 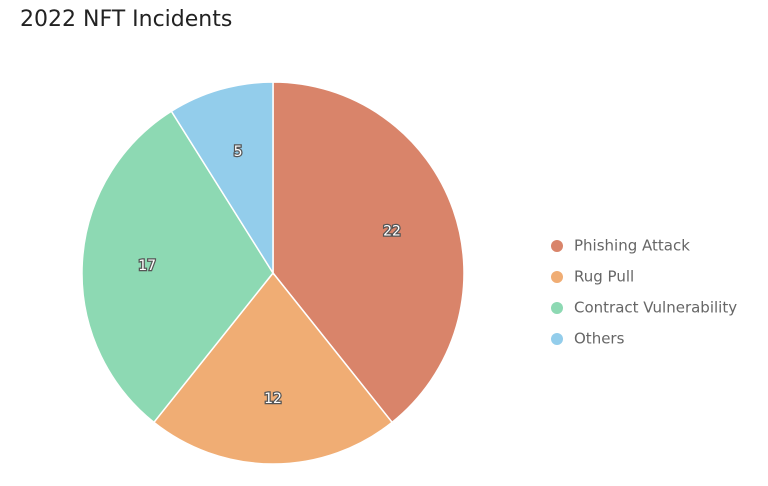 What do you see at coordinates (273, 399) in the screenshot?
I see `value-label: 12` at bounding box center [273, 399].